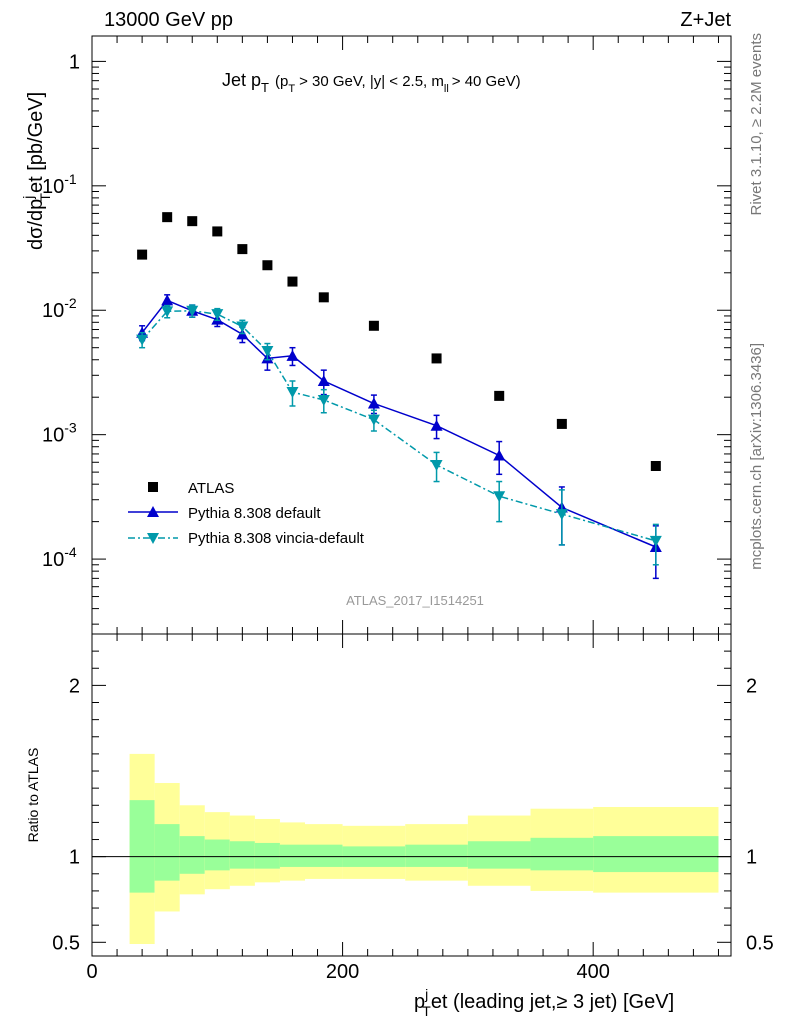 Image resolution: width=786 pixels, height=1024 pixels. What do you see at coordinates (342, 972) in the screenshot?
I see `x-tick-label: 200` at bounding box center [342, 972].